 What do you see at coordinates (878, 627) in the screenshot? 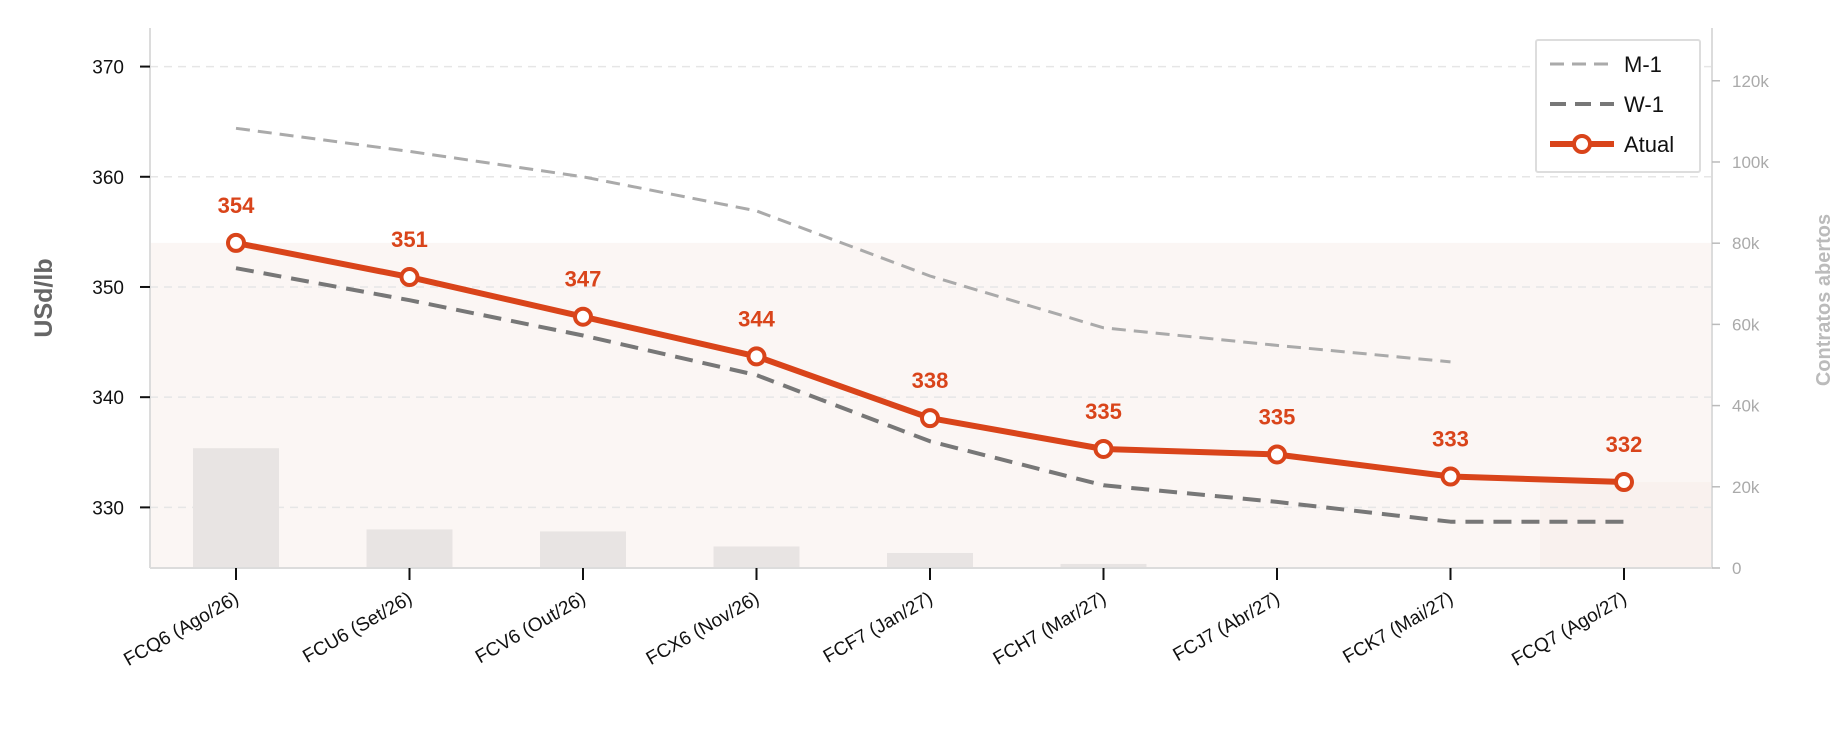
I see `x-tick-label-4: FCF7 (Jan/27)` at bounding box center [878, 627].